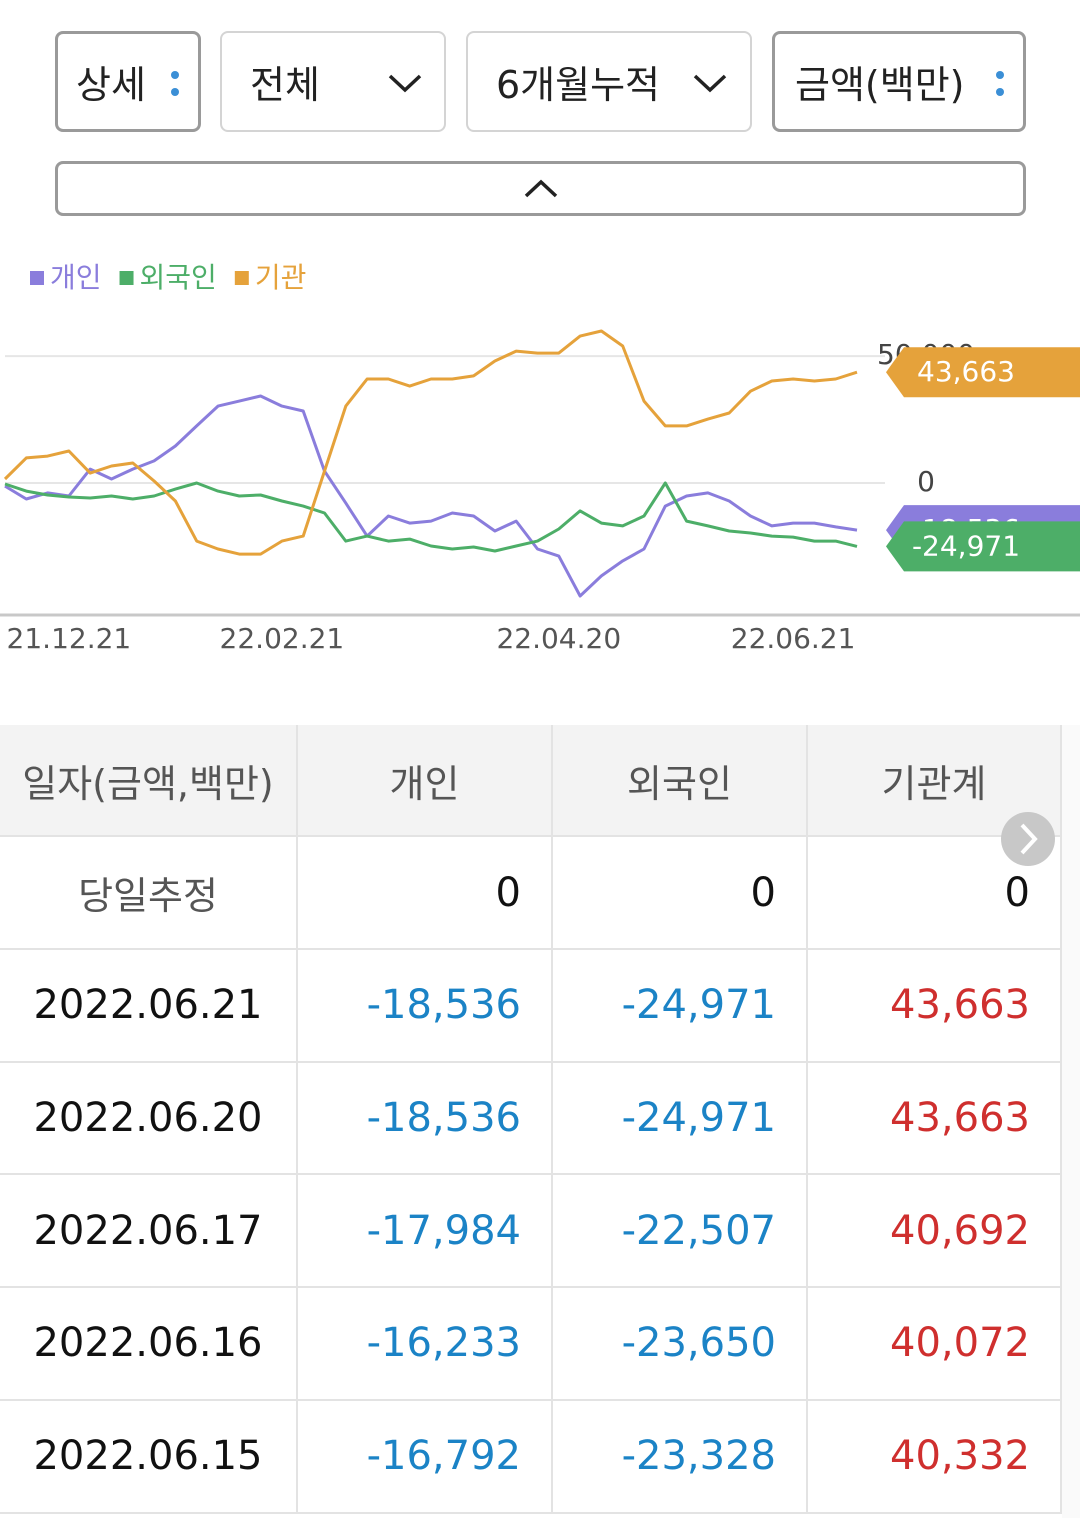  I want to click on table-cell: -17,984, so click(425, 1232).